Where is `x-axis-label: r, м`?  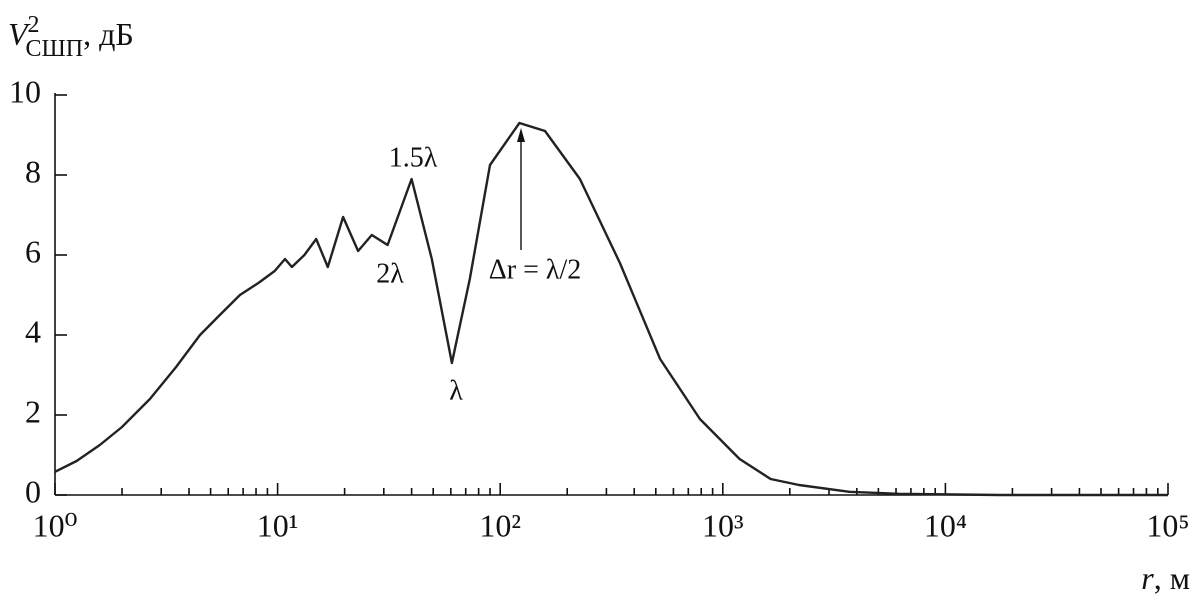
x-axis-label: r, м is located at coordinates (1165, 578).